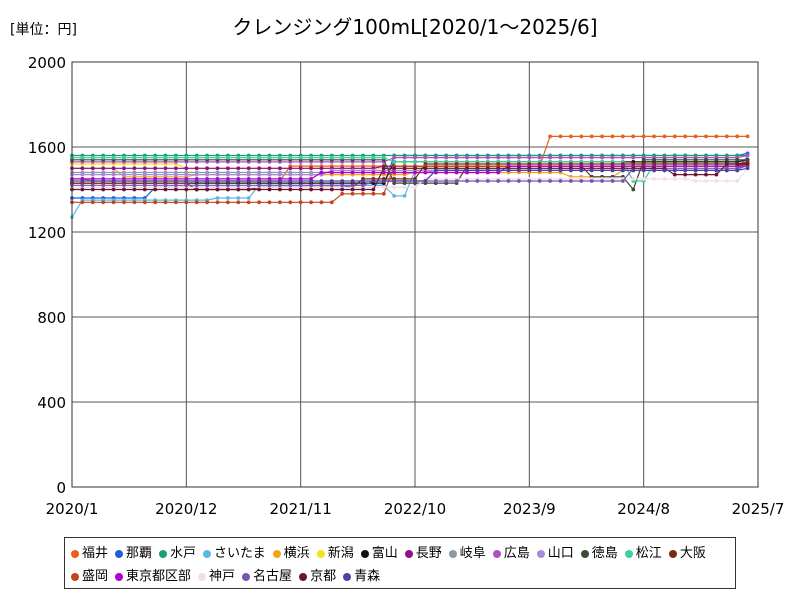 The image size is (800, 600). What do you see at coordinates (414, 27) in the screenshot?
I see `chart-title: クレンジング100mL[2020/1～2025/6]` at bounding box center [414, 27].